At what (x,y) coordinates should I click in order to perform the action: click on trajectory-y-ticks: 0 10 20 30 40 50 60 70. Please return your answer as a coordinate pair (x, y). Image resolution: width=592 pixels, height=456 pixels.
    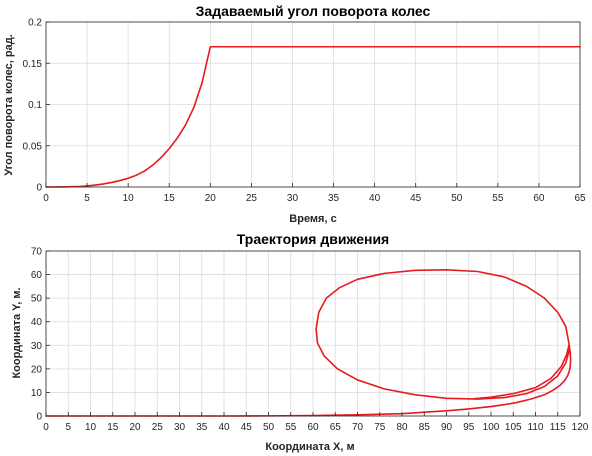
    Looking at the image, I should click on (40, 335).